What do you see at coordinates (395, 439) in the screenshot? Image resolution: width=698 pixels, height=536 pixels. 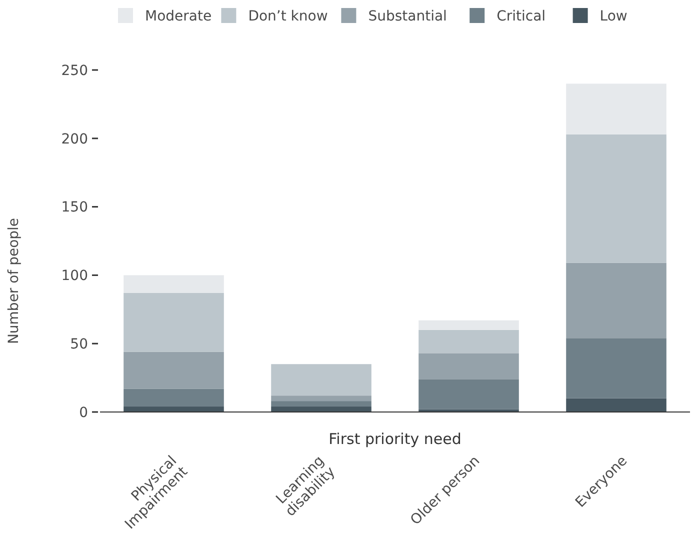 I see `x-axis-title: First priority need` at bounding box center [395, 439].